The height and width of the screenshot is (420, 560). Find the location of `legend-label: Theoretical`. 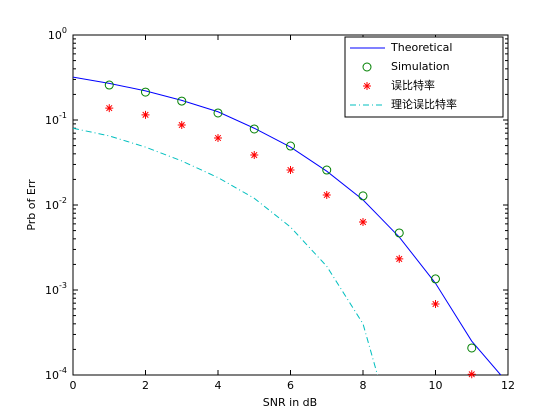

legend-label: Theoretical is located at coordinates (421, 47).